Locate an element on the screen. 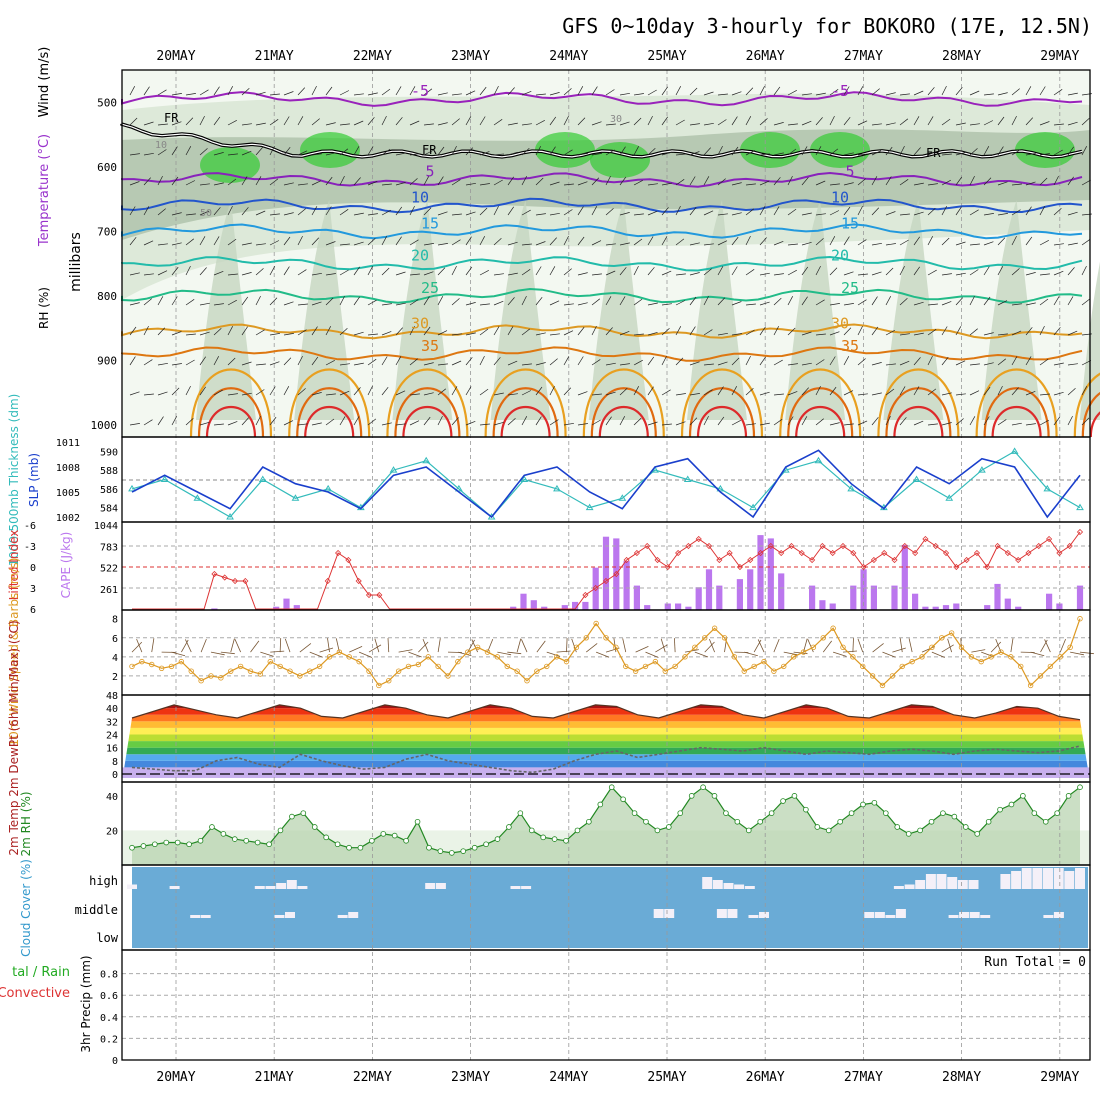 This screenshot has width=1100, height=1100. pressure-tick: 700 is located at coordinates (107, 231).